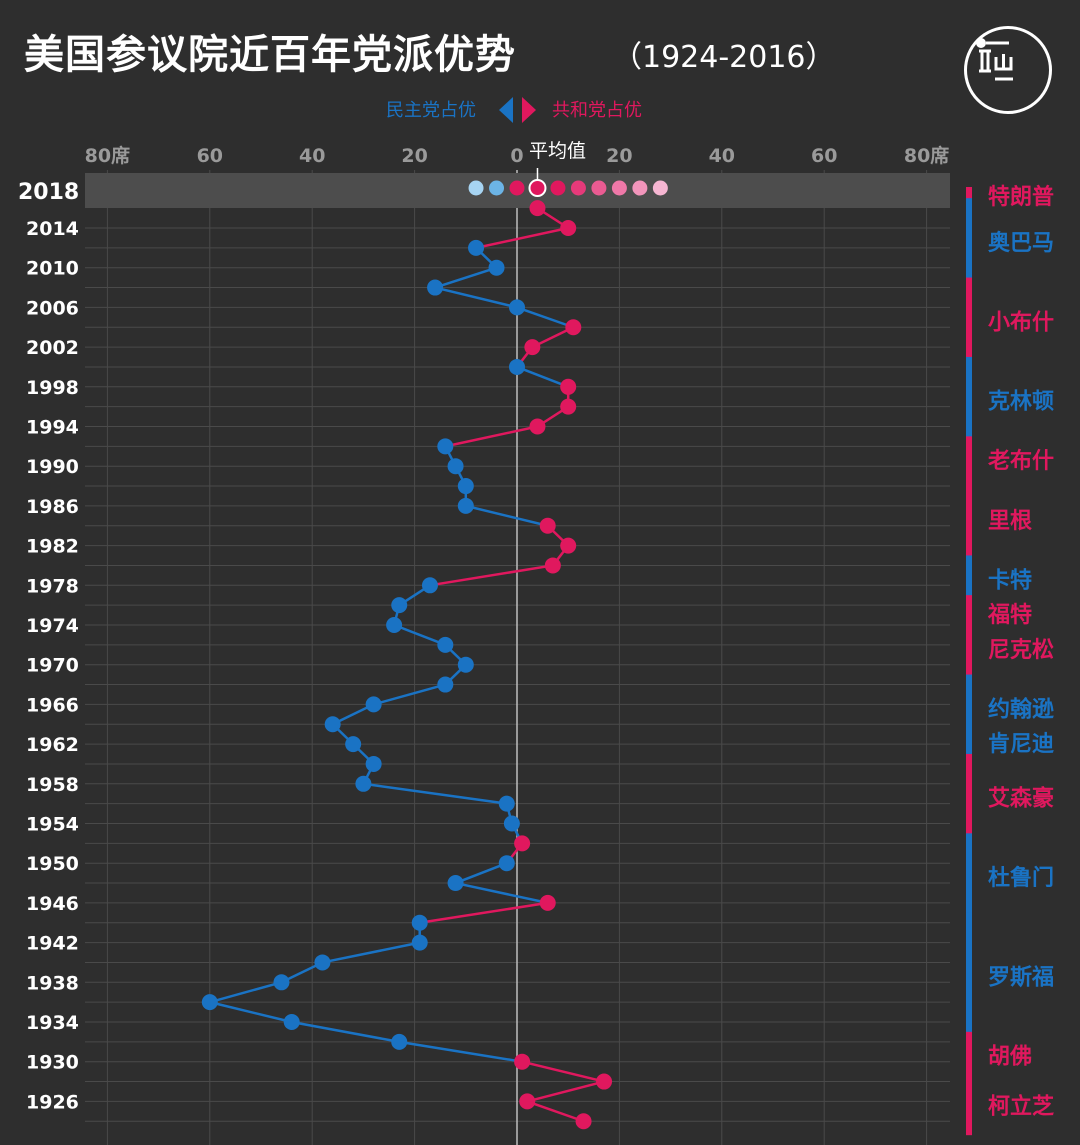 This screenshot has width=1080, height=1145. What do you see at coordinates (1021, 650) in the screenshot?
I see `president-label: 尼克松` at bounding box center [1021, 650].